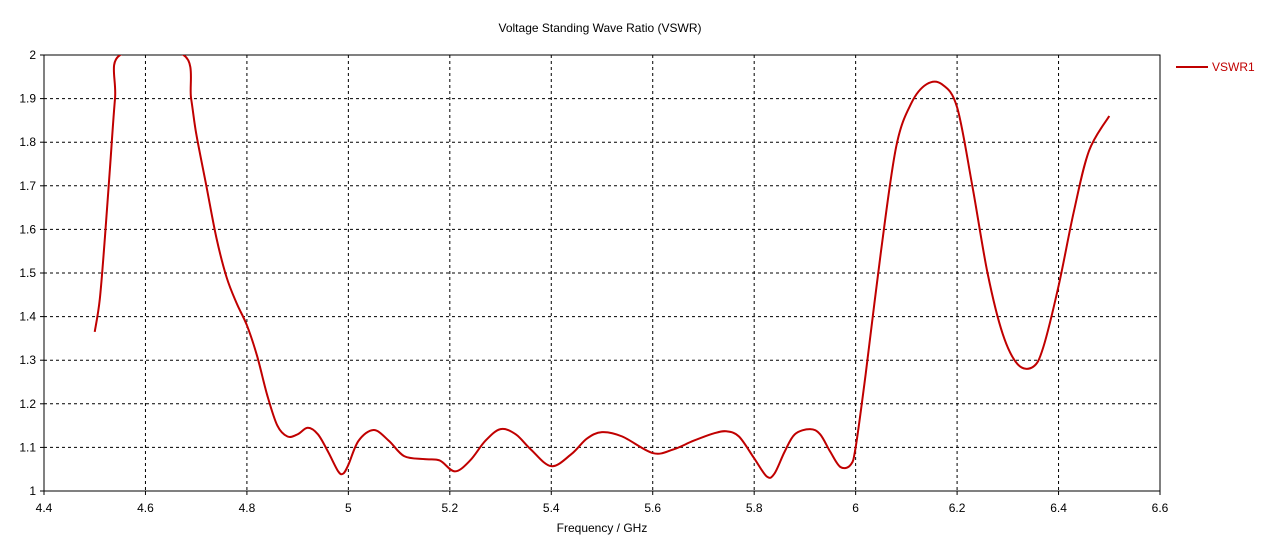 The width and height of the screenshot is (1280, 542). Describe the element at coordinates (247, 508) in the screenshot. I see `x-tick-label: 4.8` at that location.